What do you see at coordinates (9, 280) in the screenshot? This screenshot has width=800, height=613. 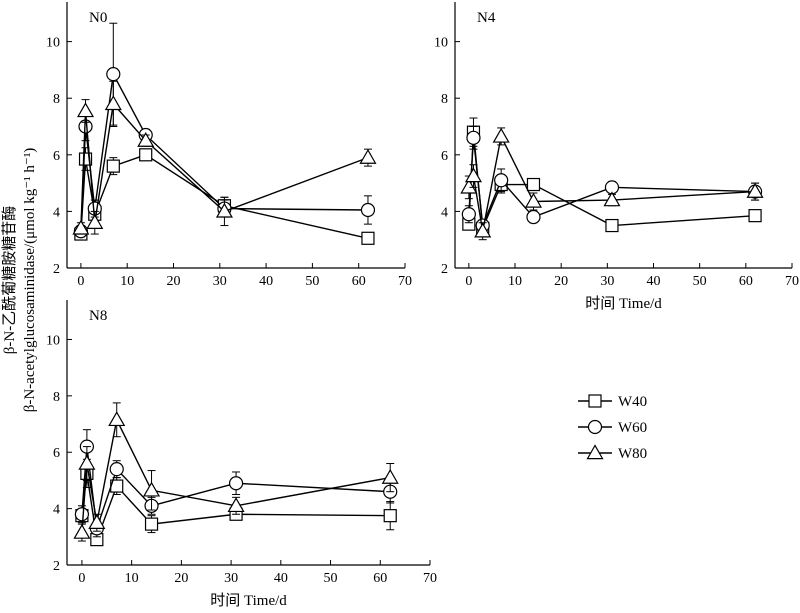 I see `y-axis-title-cn: β-N-乙酰葡糖胺糖苷酶` at bounding box center [9, 280].